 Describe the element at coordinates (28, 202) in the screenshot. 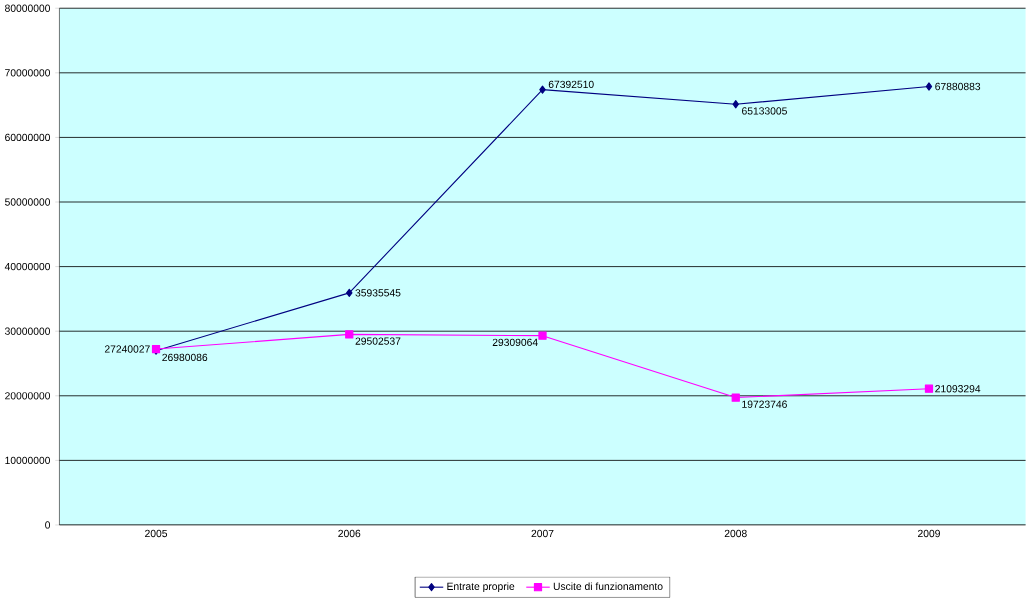

I see `y-tick-label: 50000000` at that location.